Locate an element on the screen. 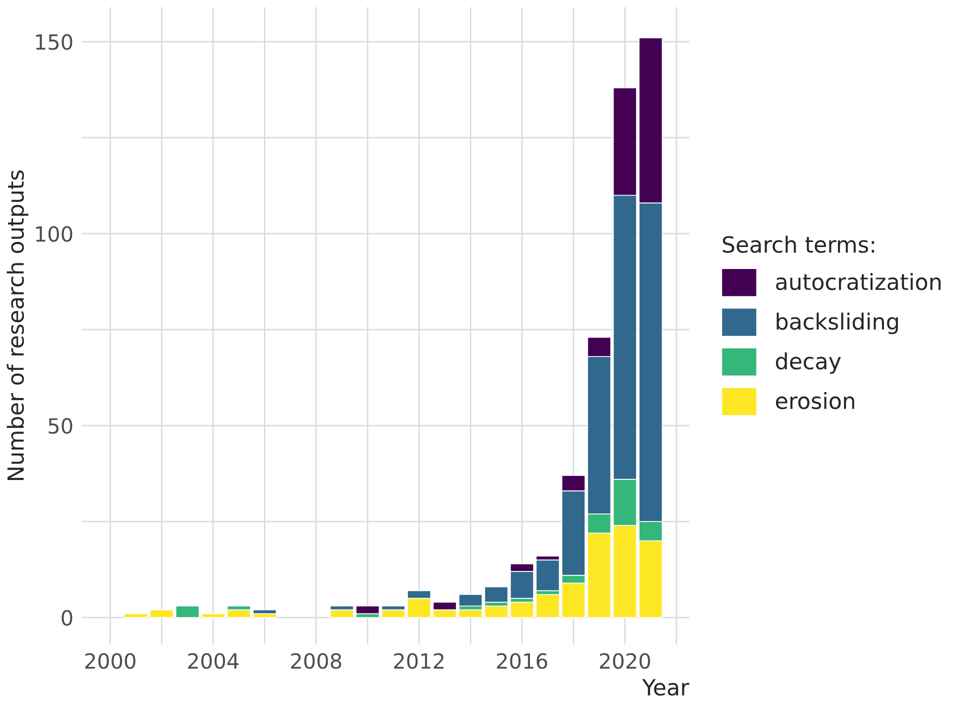 The height and width of the screenshot is (716, 964). x-tick-label: 2016 is located at coordinates (522, 661).